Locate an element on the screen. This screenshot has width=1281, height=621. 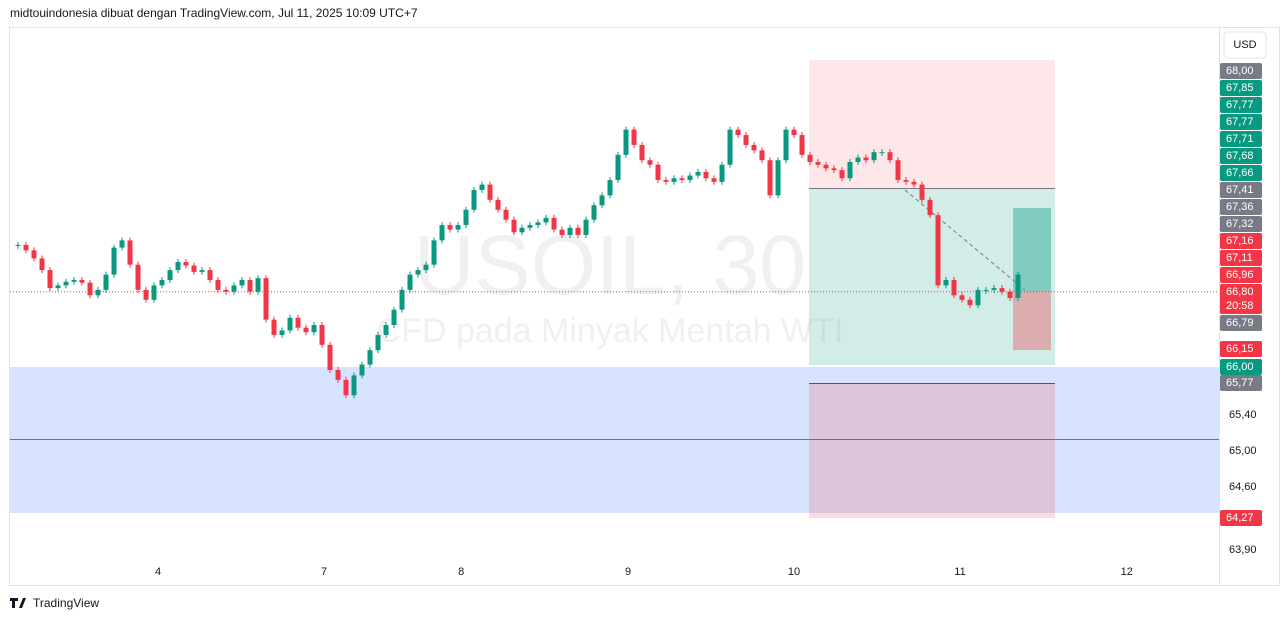
x-tick-label: 11 is located at coordinates (959, 572).